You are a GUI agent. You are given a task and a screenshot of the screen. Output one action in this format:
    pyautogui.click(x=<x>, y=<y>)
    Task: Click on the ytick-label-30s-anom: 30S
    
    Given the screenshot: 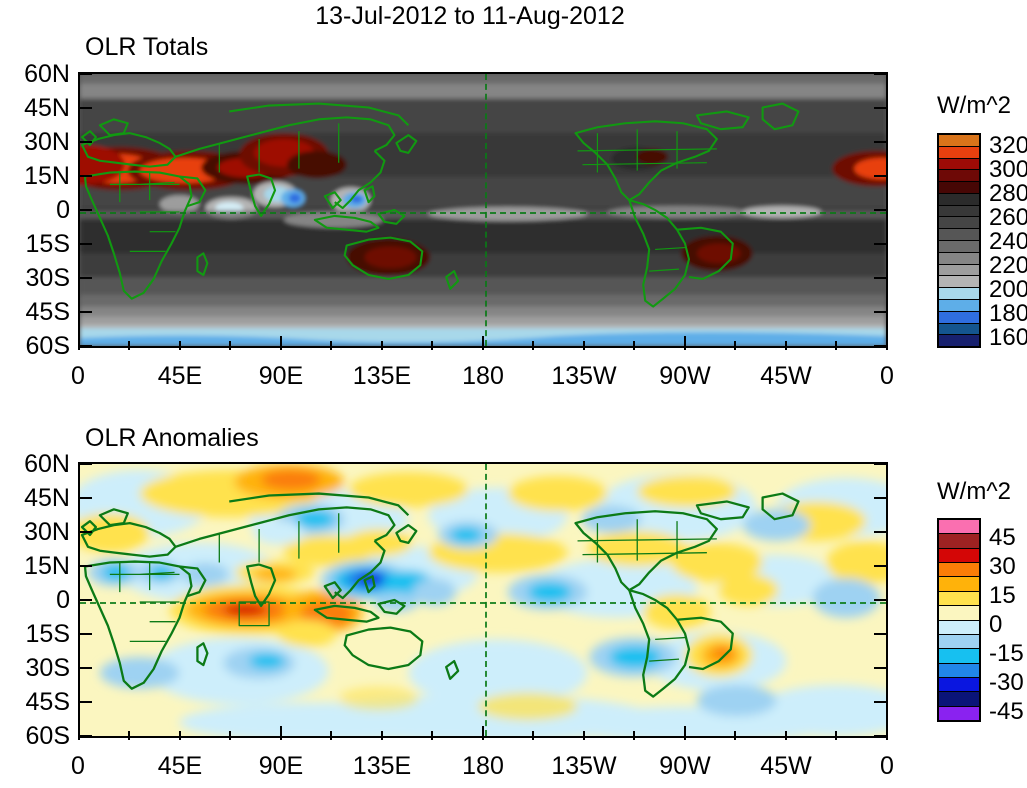 What is the action you would take?
    pyautogui.click(x=47, y=668)
    